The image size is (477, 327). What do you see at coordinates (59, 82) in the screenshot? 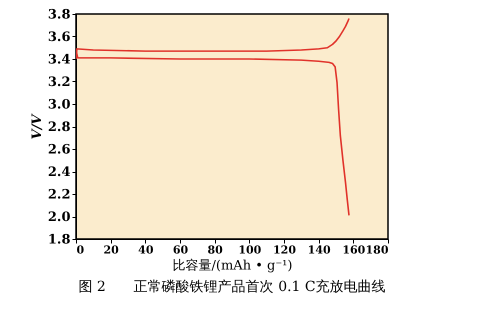
I see `y-tick-label: 3.2` at bounding box center [59, 82].